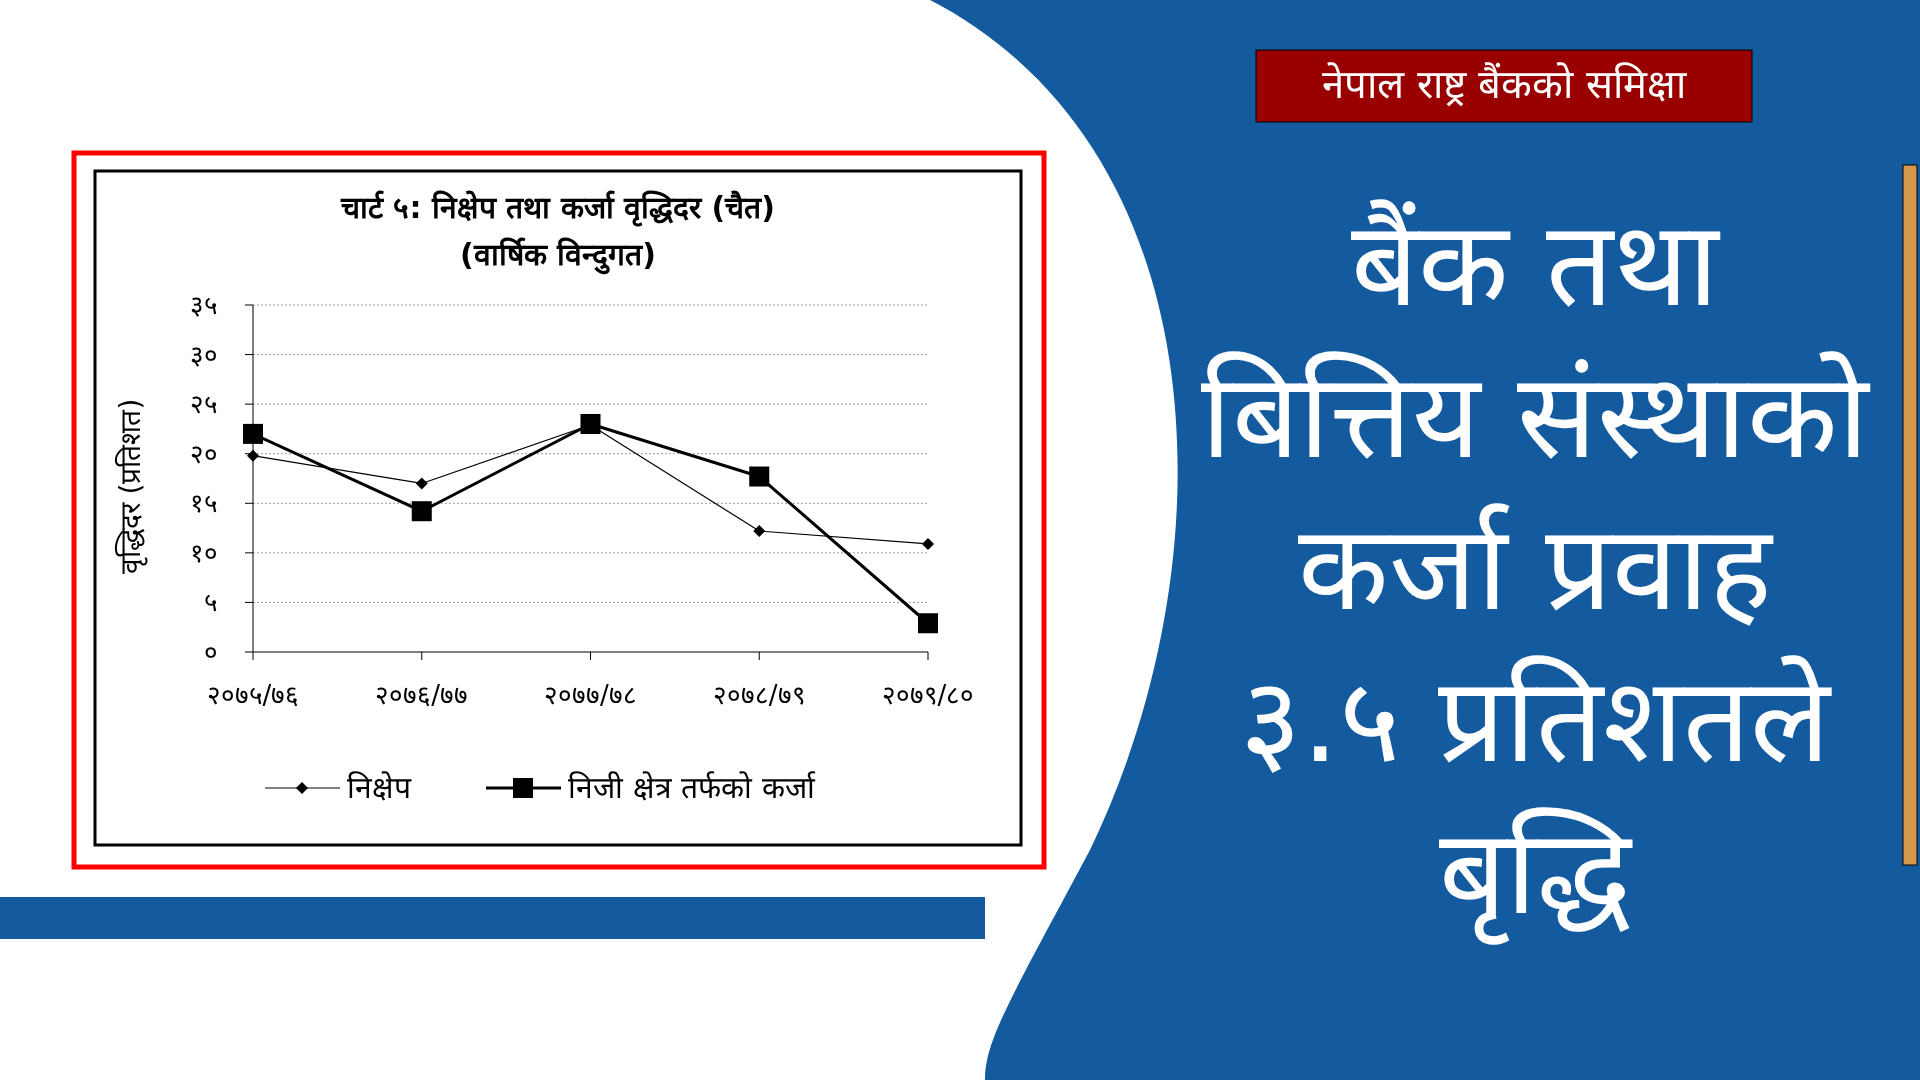 The width and height of the screenshot is (1920, 1080). Describe the element at coordinates (211, 652) in the screenshot. I see `y-tick-label: ०` at that location.